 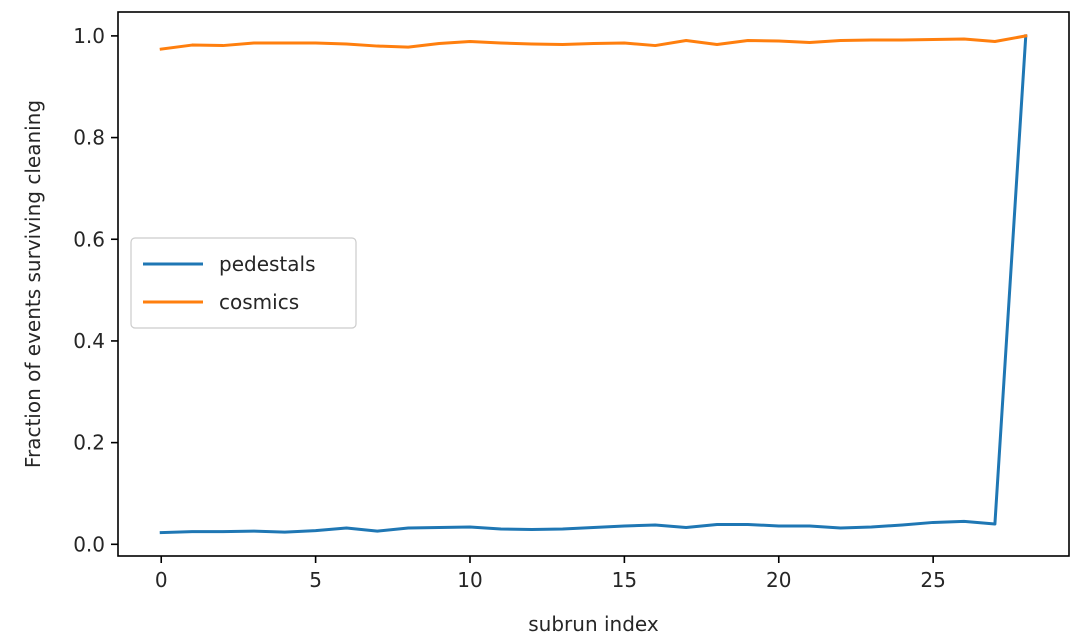 I want to click on legend-box, so click(x=243, y=283).